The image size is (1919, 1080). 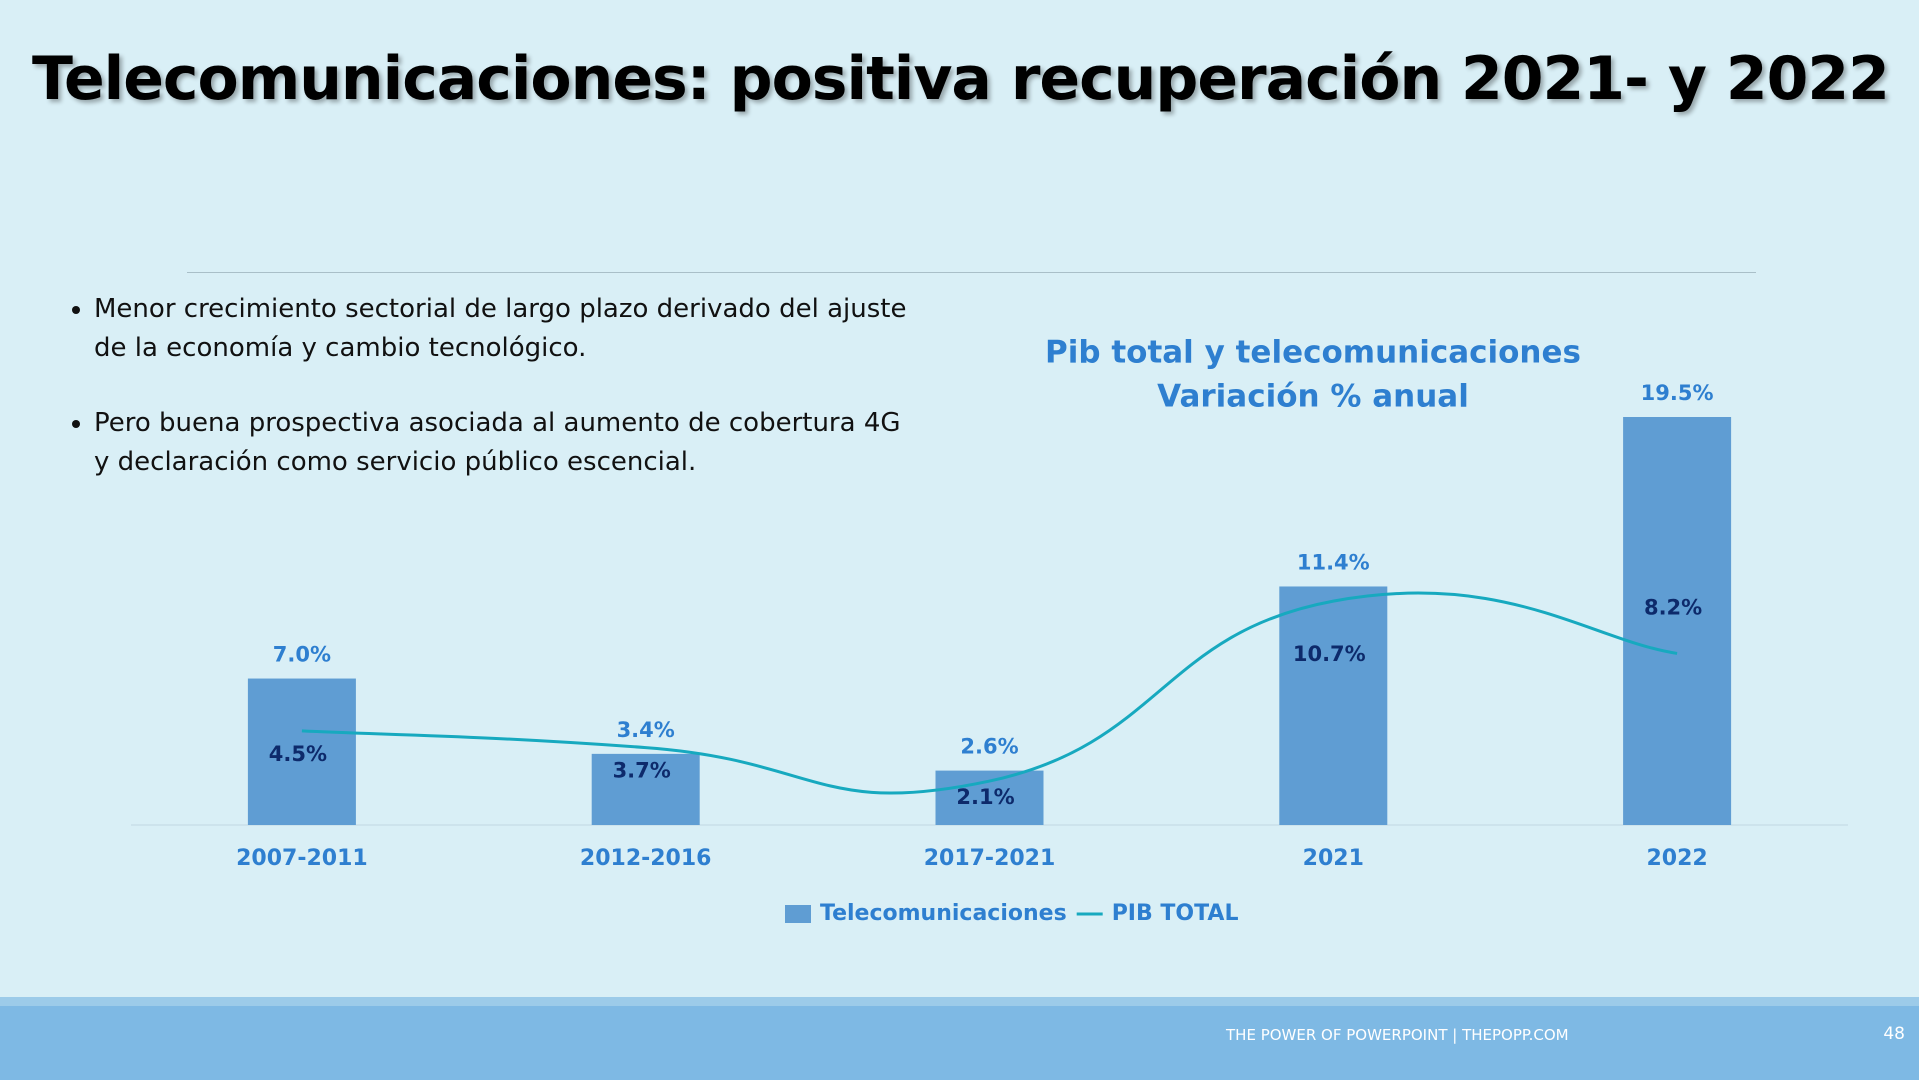 I want to click on bar-value-label: 3.4%, so click(x=646, y=730).